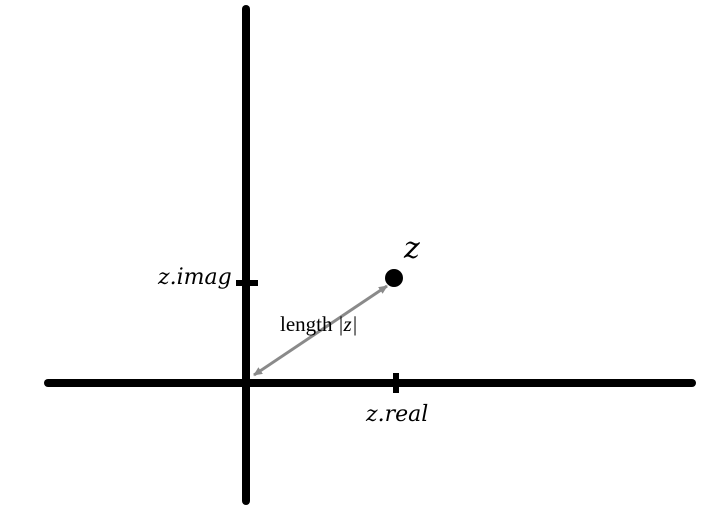 This screenshot has width=726, height=519. I want to click on real-tick-label: z.real, so click(396, 414).